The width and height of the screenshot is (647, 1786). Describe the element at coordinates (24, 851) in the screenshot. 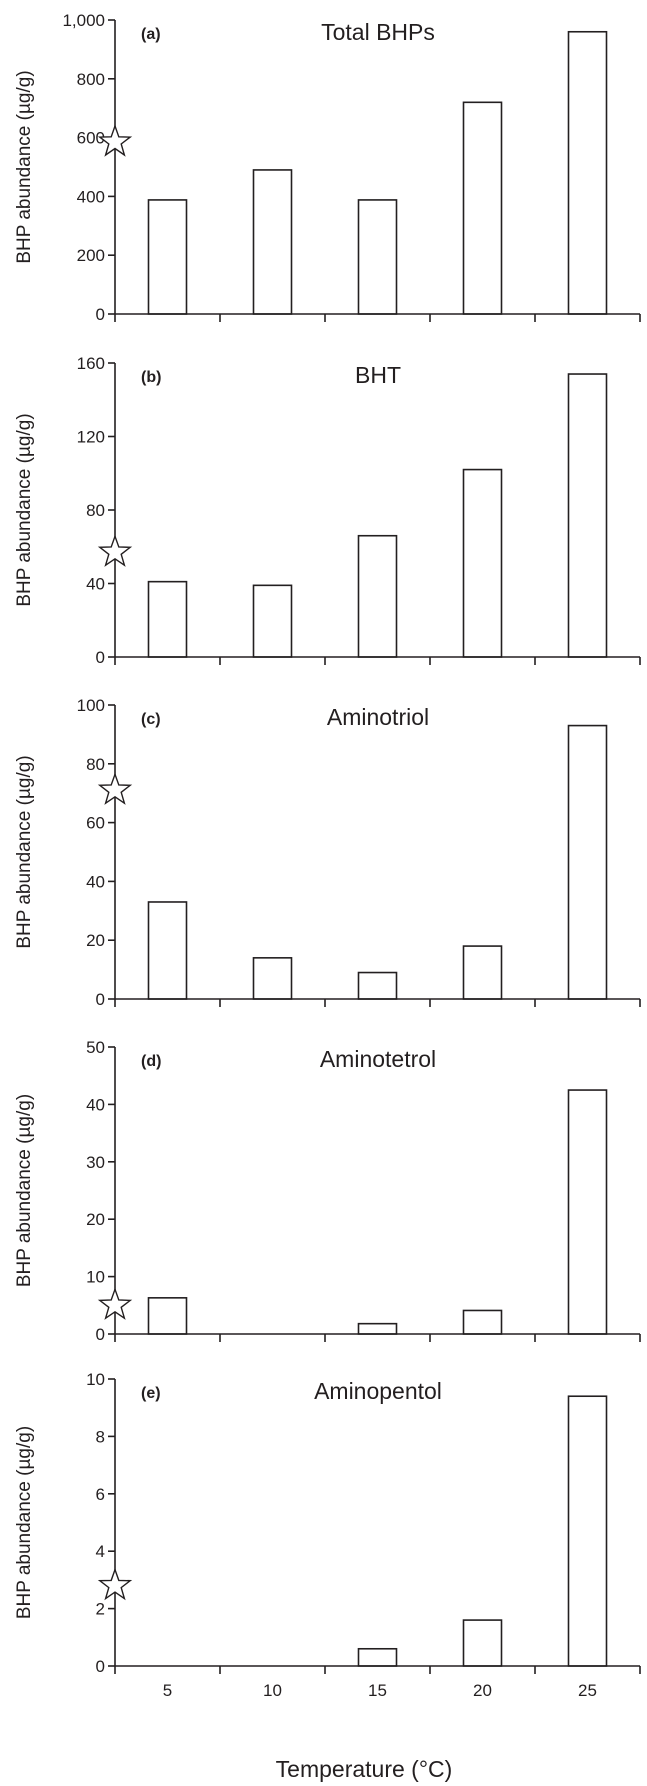

I see `panel-2-y-axis-title: BHP abundance (µg/g)` at that location.